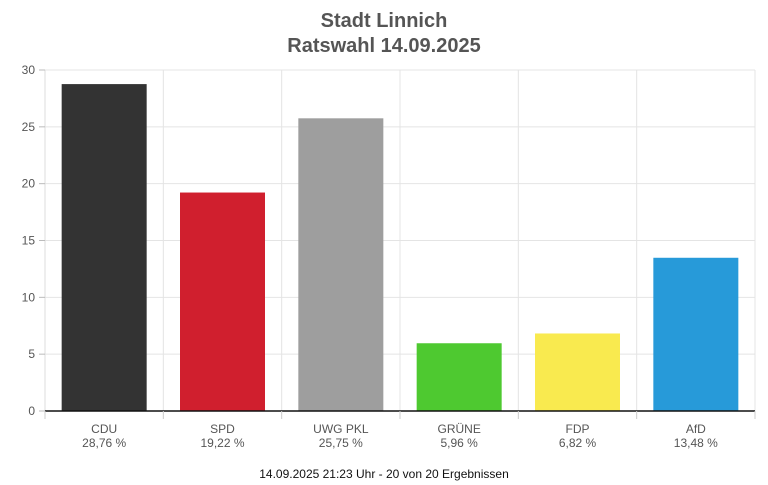  What do you see at coordinates (578, 429) in the screenshot?
I see `x-tick-label: FDP` at bounding box center [578, 429].